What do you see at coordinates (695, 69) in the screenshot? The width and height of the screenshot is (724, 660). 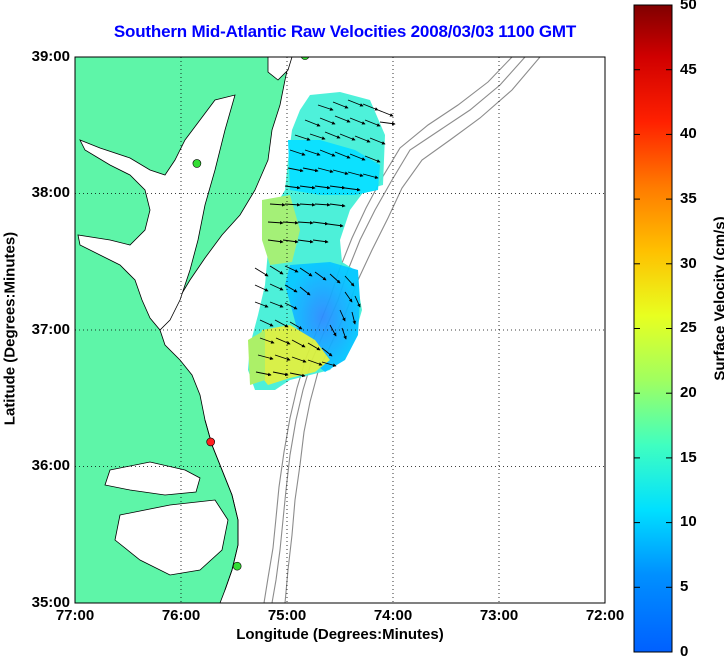 I see `colorbar-tick-label: 45` at bounding box center [695, 69].